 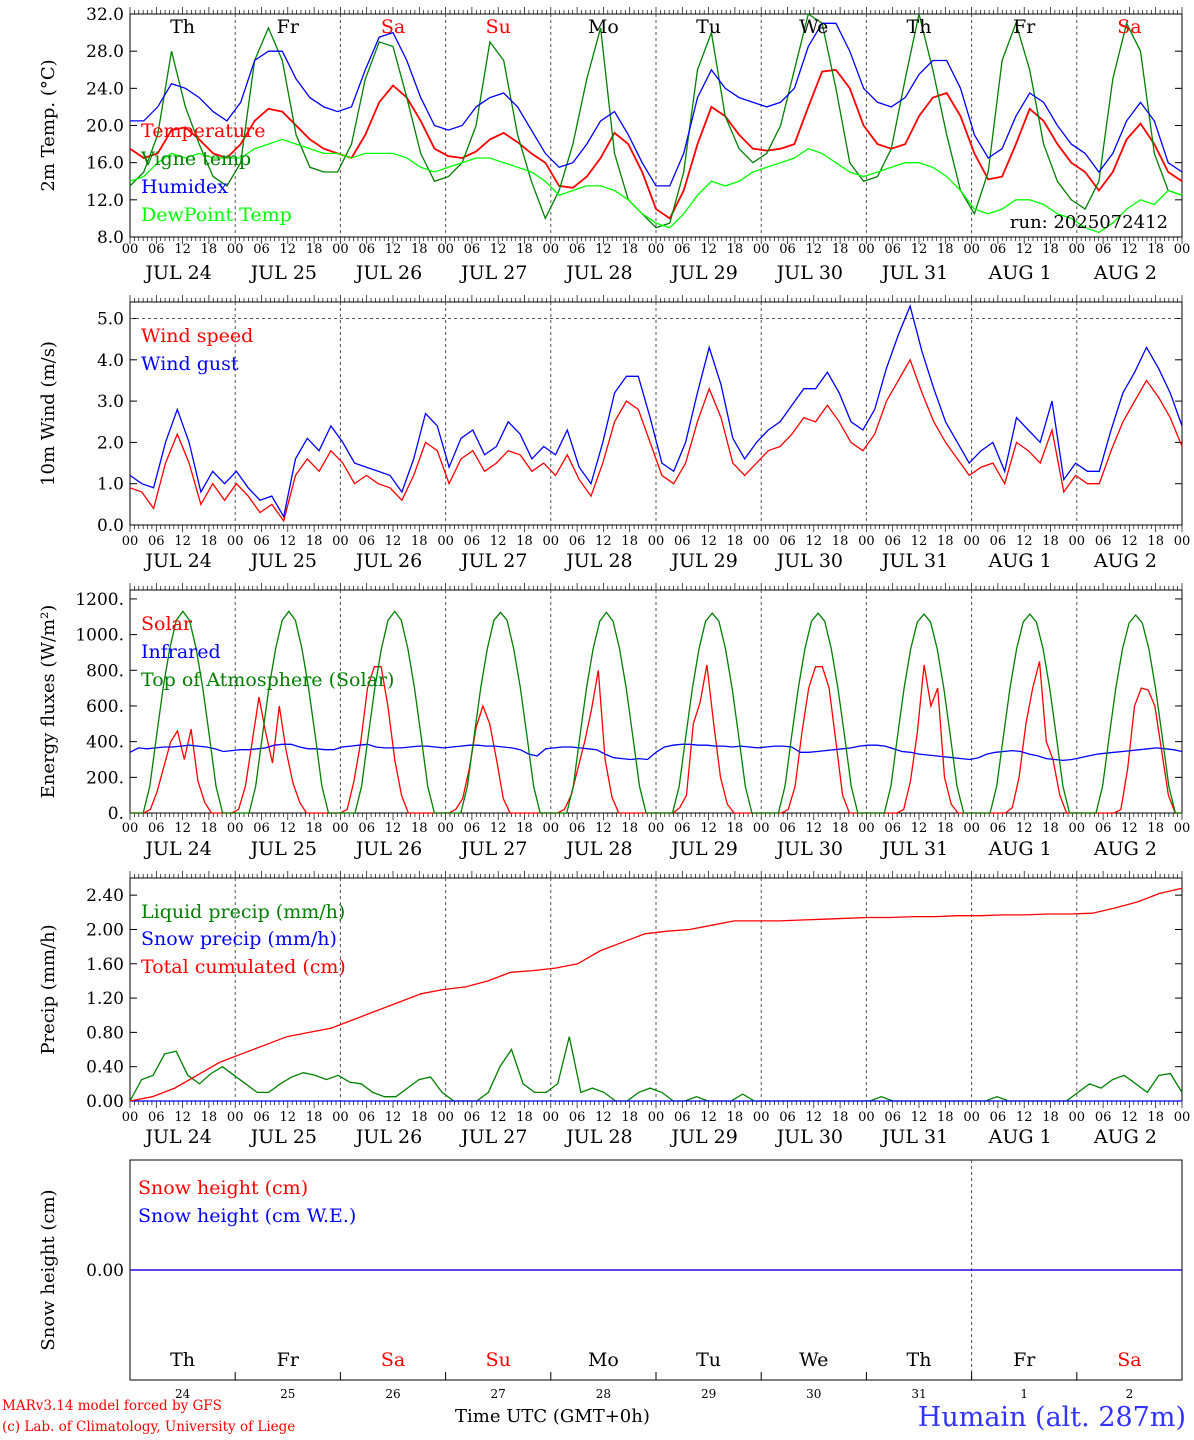 What do you see at coordinates (105, 999) in the screenshot?
I see `y-tick-label: 1.20` at bounding box center [105, 999].